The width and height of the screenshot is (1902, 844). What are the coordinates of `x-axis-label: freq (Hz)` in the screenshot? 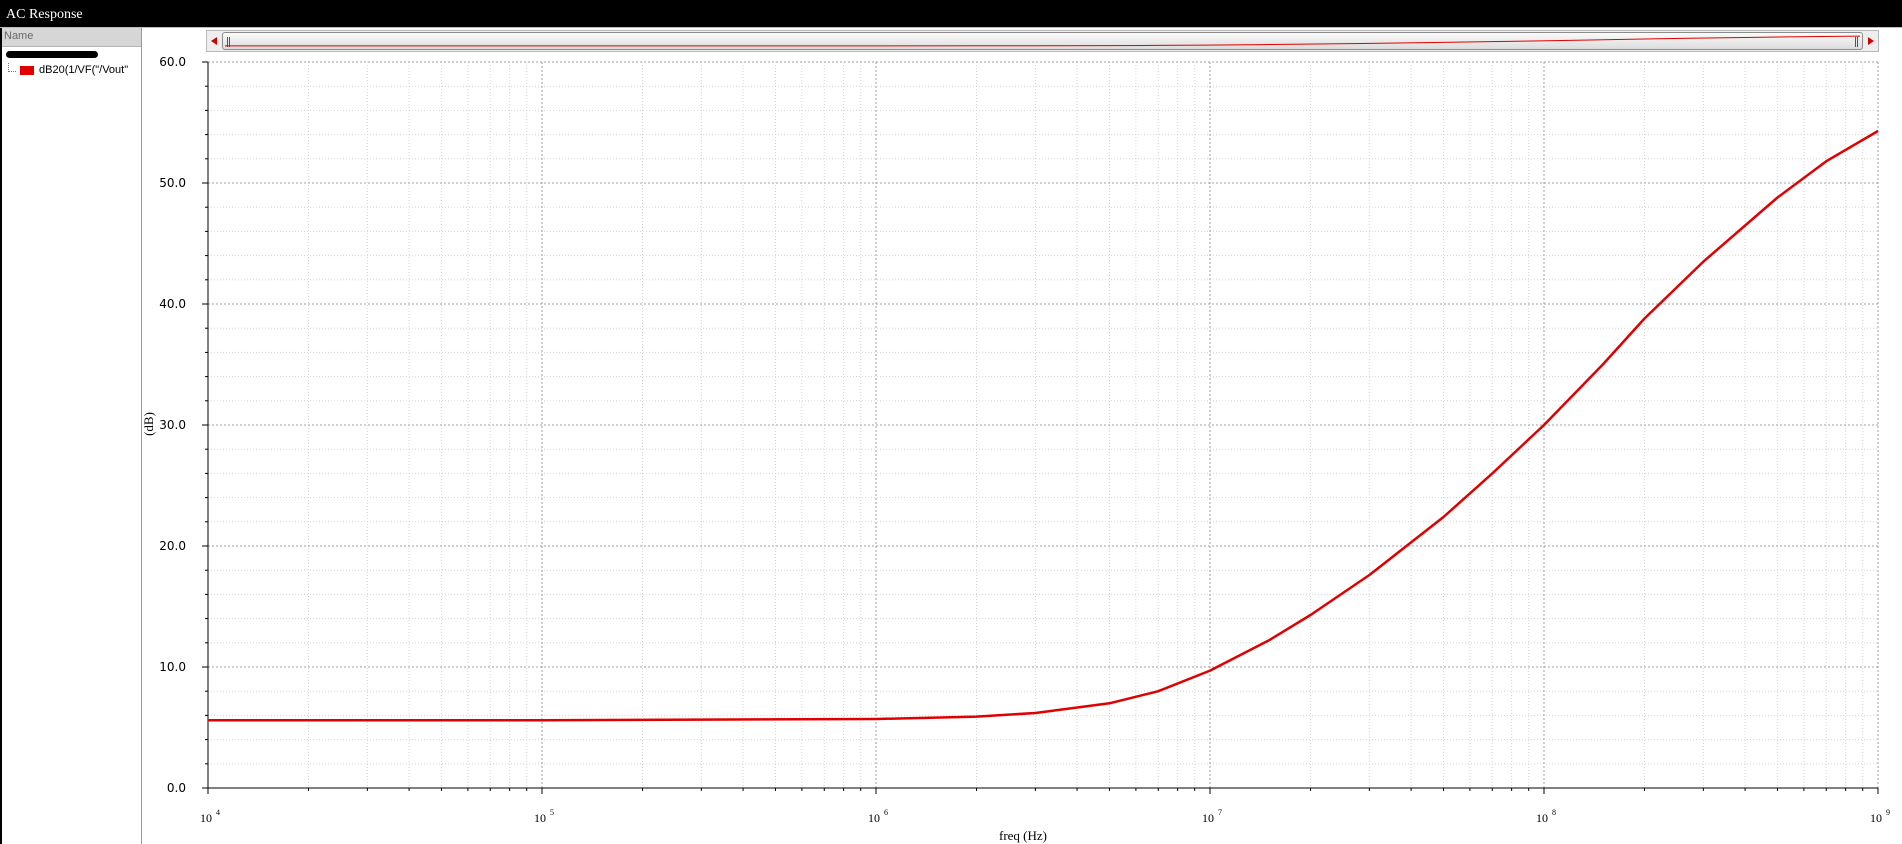 It's located at (1023, 835).